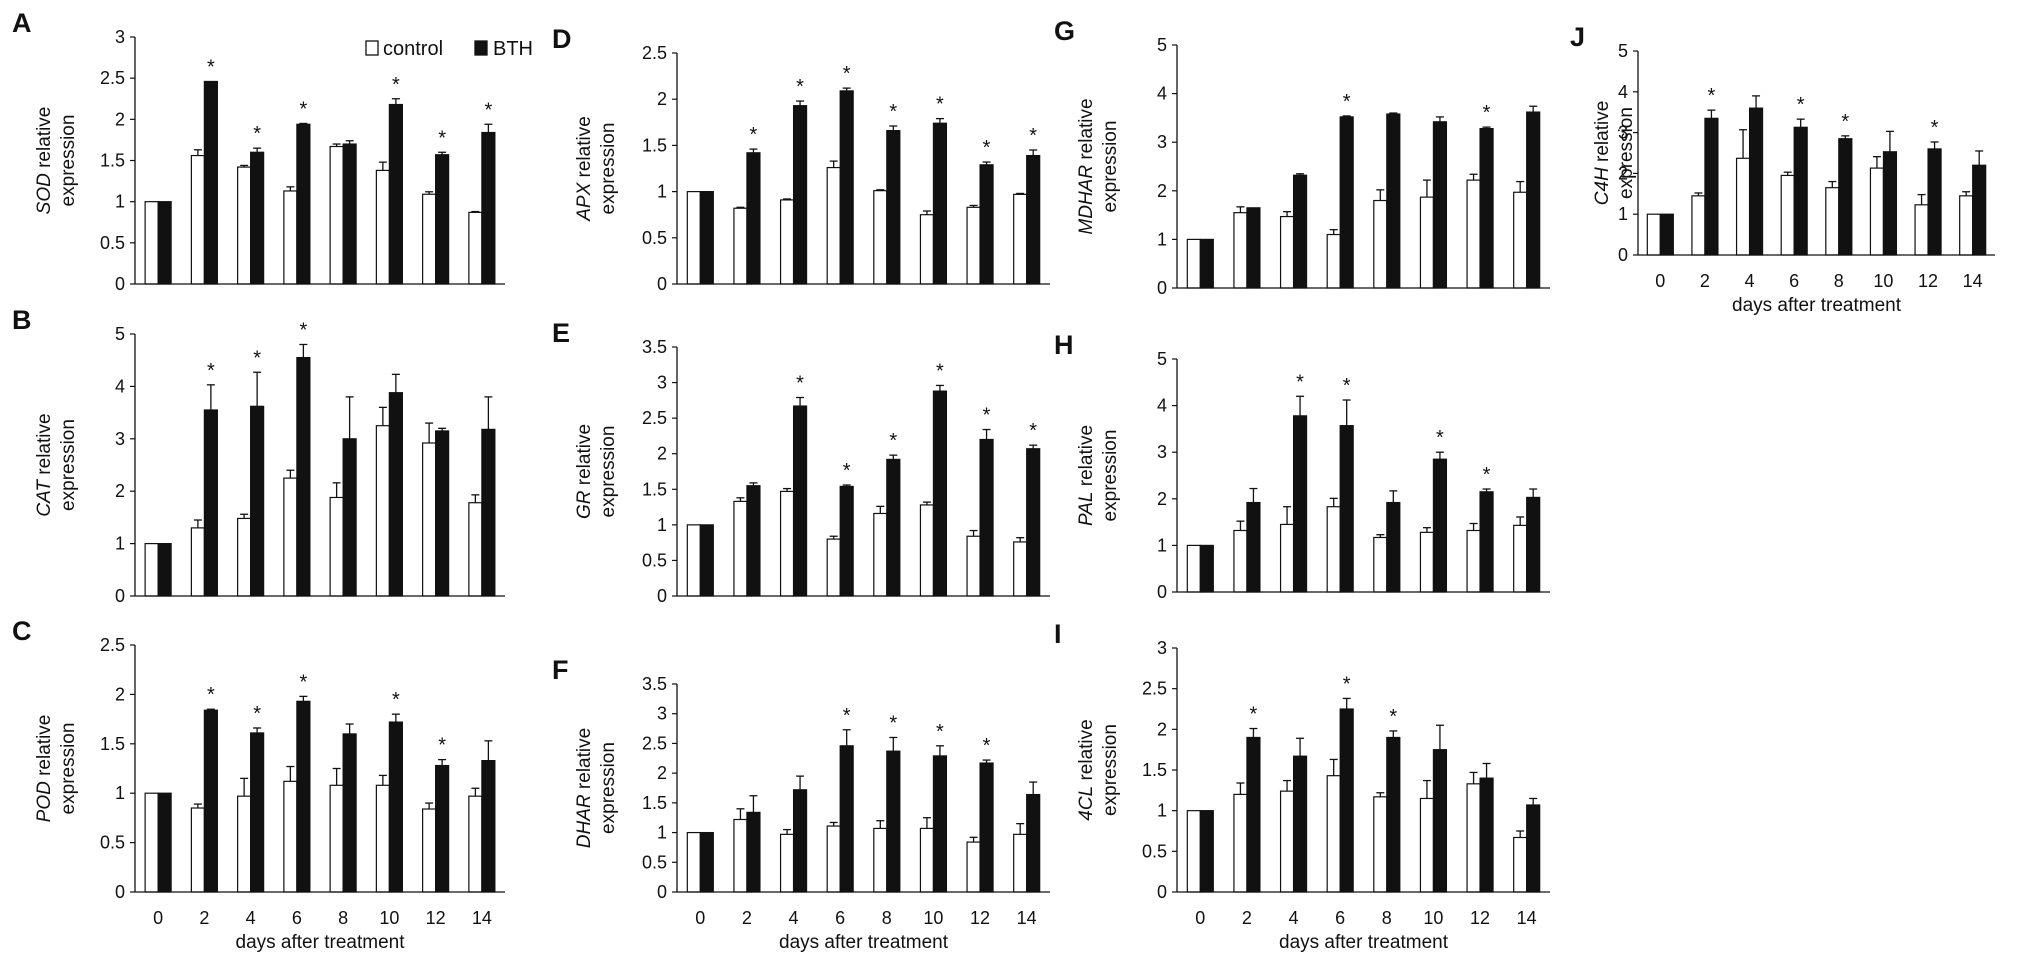 The width and height of the screenshot is (2033, 958). Describe the element at coordinates (1433, 918) in the screenshot. I see `x-tick-label: 10` at that location.